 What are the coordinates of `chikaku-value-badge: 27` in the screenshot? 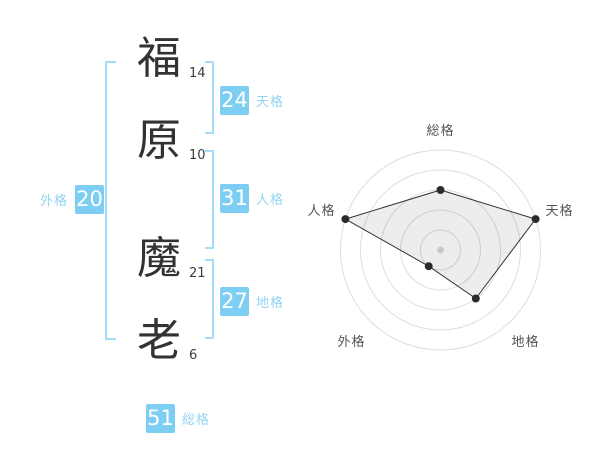 It's located at (234, 301).